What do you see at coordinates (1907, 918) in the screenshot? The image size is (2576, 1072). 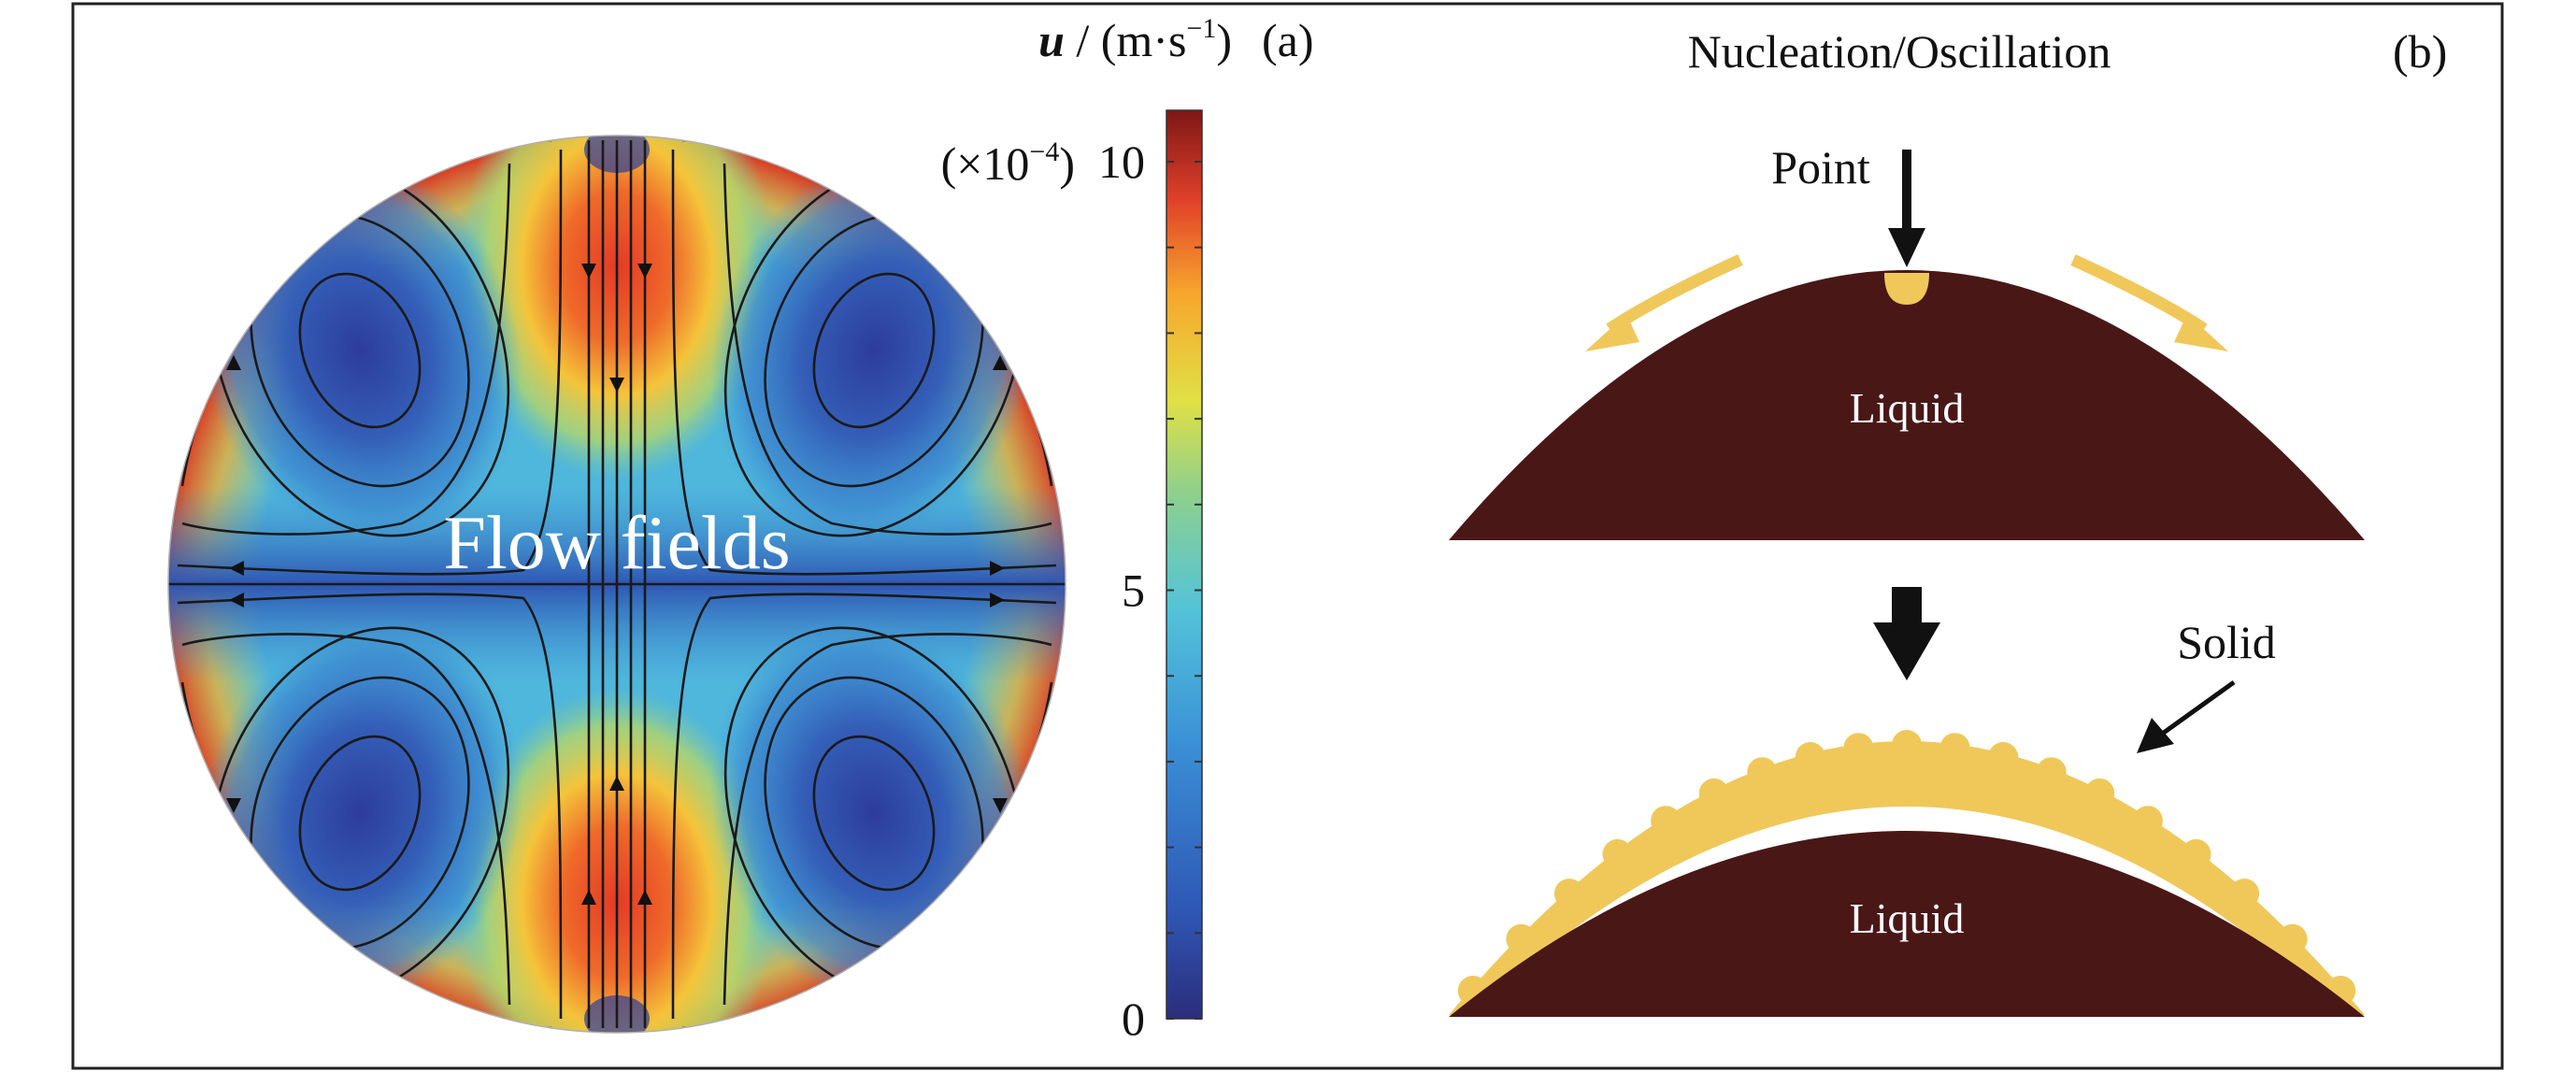 I see `liquid-label-bottom: Liquid` at bounding box center [1907, 918].